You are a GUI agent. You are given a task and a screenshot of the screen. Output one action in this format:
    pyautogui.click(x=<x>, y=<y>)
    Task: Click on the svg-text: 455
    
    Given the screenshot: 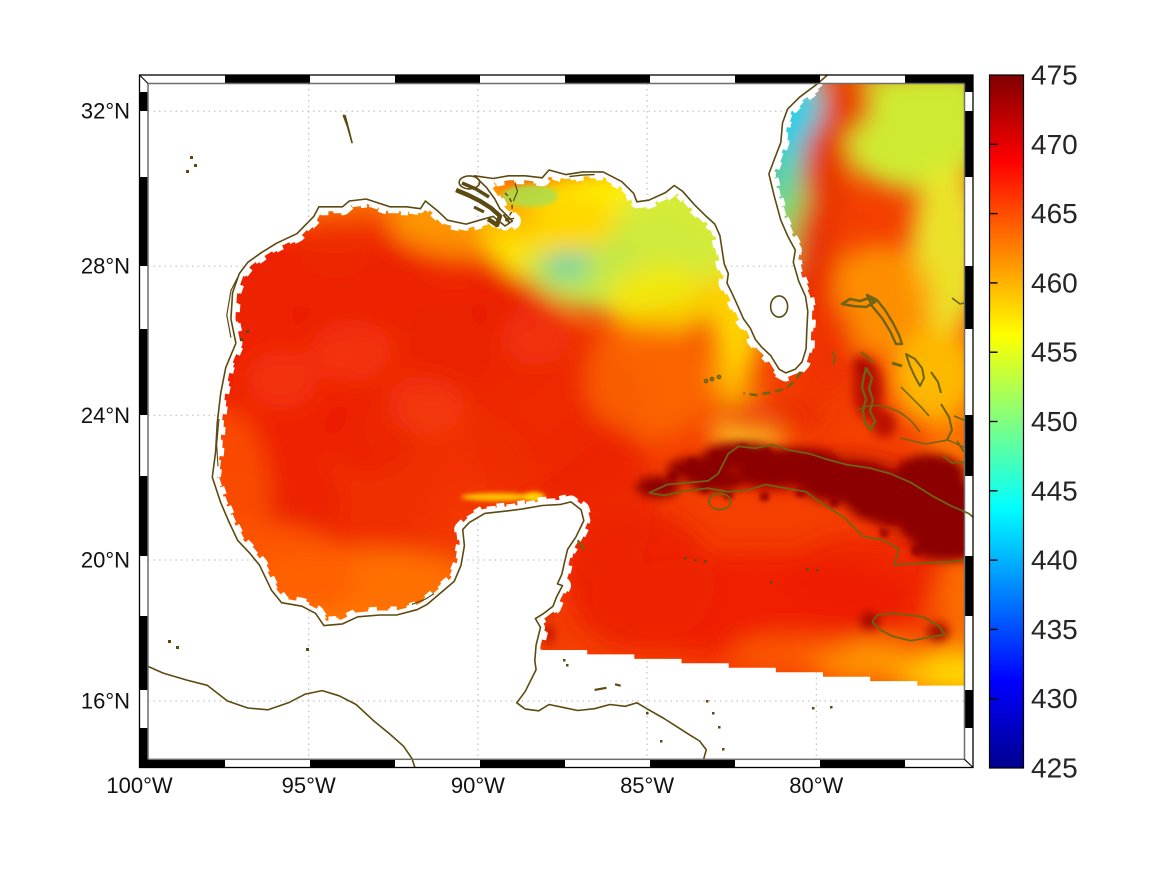 What is the action you would take?
    pyautogui.click(x=1054, y=352)
    